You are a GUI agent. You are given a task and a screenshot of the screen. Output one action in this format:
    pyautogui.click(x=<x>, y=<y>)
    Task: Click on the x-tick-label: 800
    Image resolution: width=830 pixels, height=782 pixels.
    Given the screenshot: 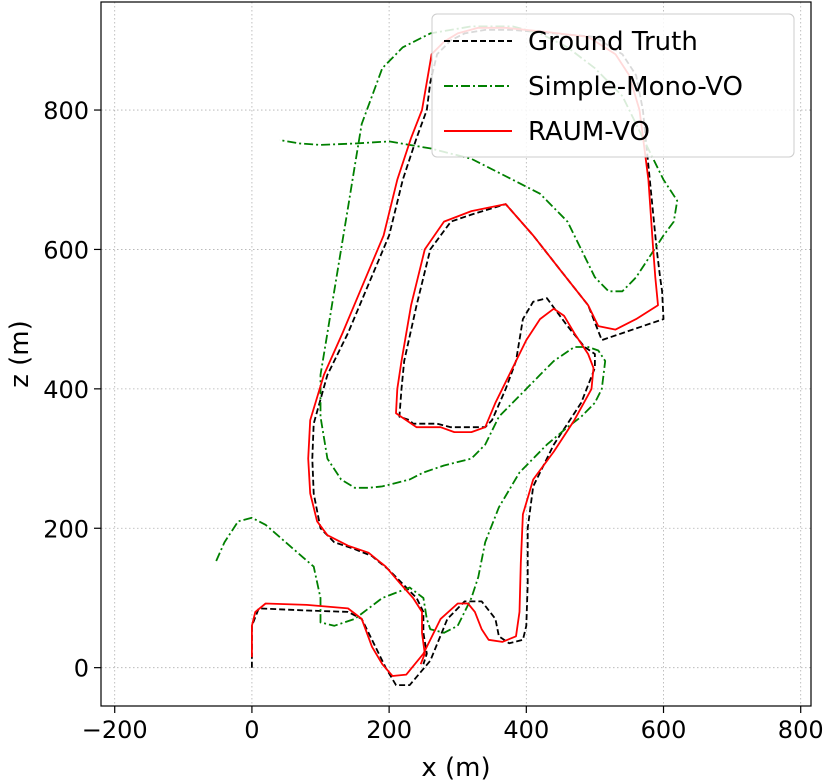 What is the action you would take?
    pyautogui.click(x=801, y=730)
    